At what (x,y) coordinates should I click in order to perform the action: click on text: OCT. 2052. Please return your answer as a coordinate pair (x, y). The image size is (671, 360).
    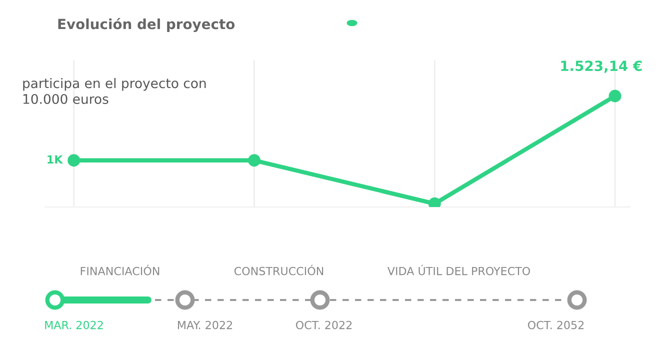
    Looking at the image, I should click on (556, 325).